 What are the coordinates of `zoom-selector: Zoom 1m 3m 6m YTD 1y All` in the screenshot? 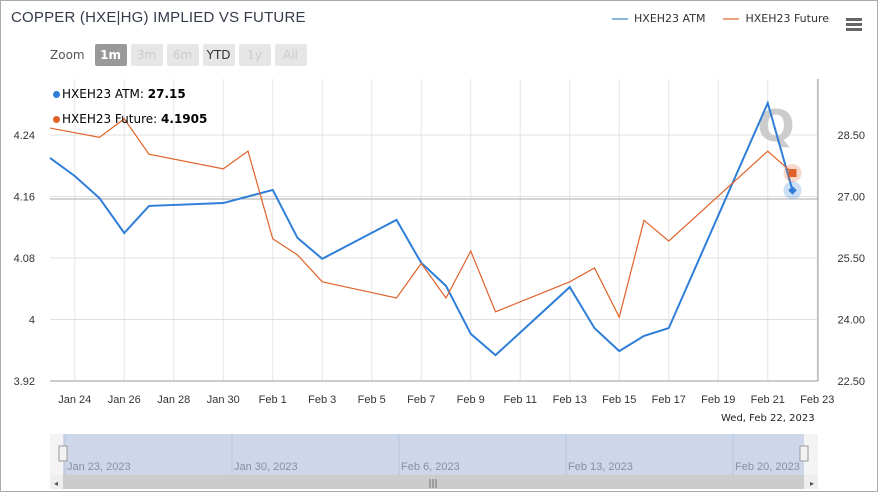 It's located at (178, 55).